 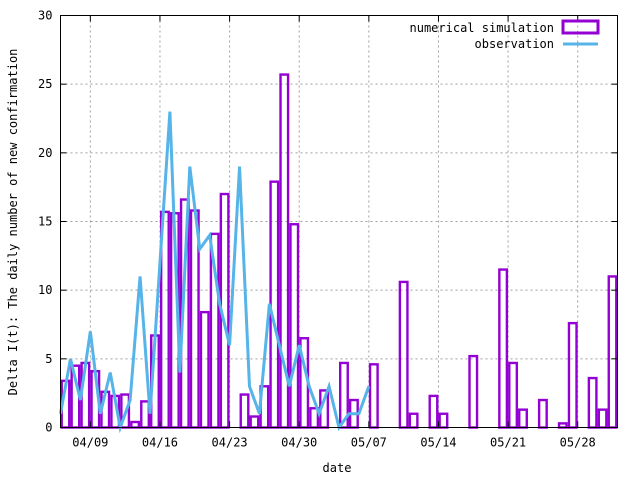 What do you see at coordinates (580, 27) in the screenshot?
I see `legend-simulation-swatch` at bounding box center [580, 27].